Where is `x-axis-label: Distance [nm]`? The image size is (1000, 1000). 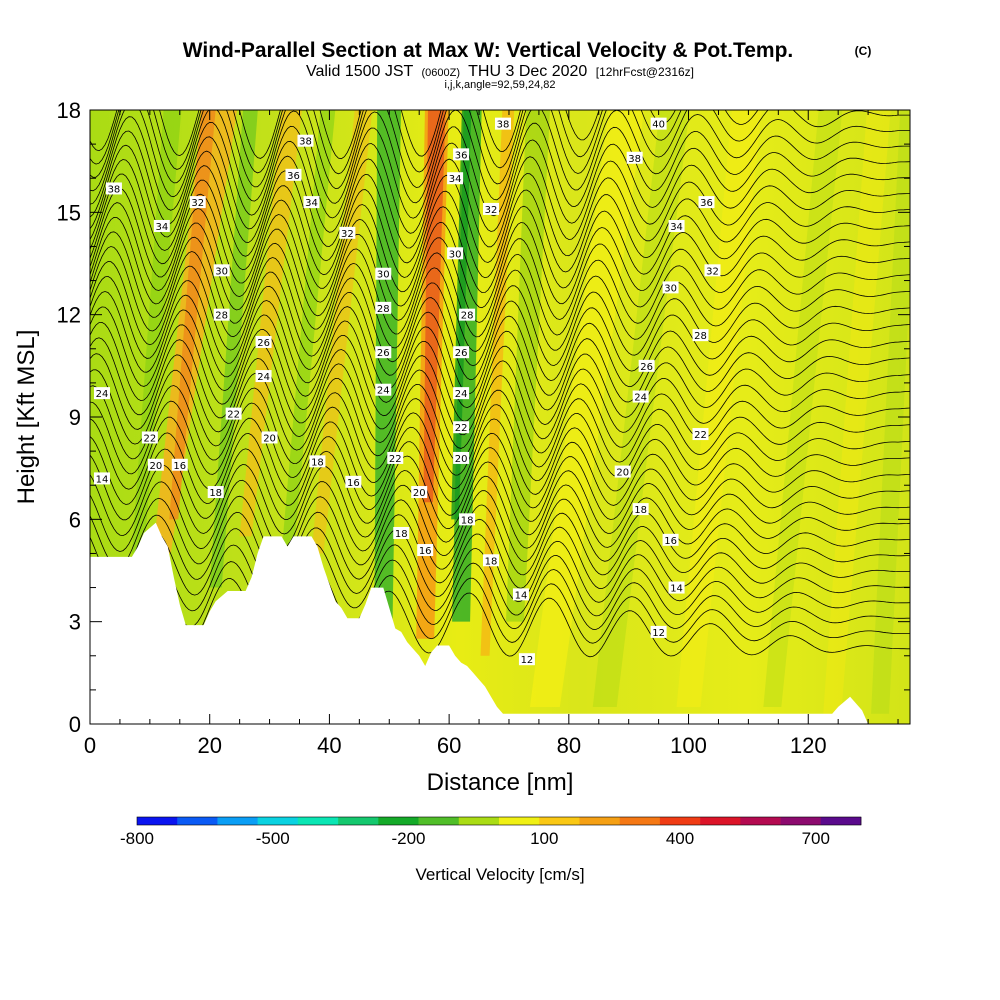
x-axis-label: Distance [nm] is located at coordinates (500, 782).